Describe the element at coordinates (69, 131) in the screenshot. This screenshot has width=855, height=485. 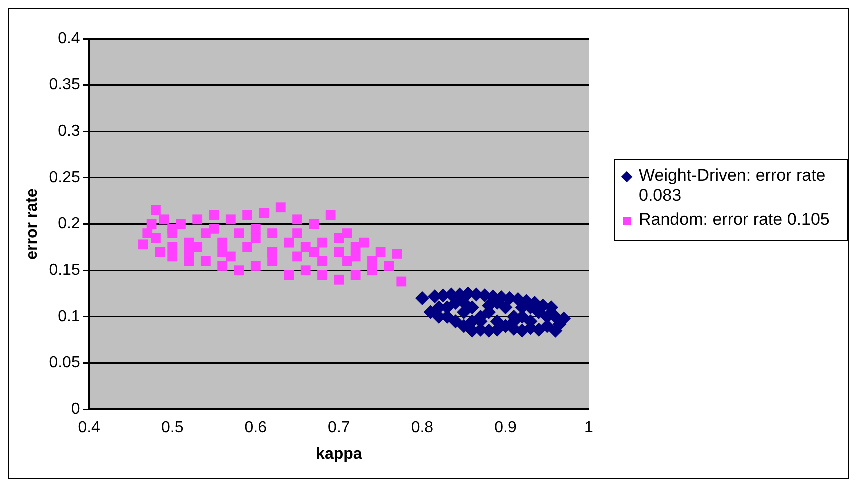
I see `y-tick-label: 0.3` at that location.